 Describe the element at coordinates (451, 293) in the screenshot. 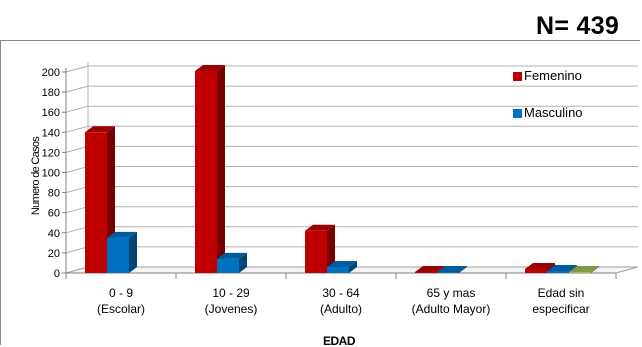

I see `x-tick-label: 65 y mas` at that location.